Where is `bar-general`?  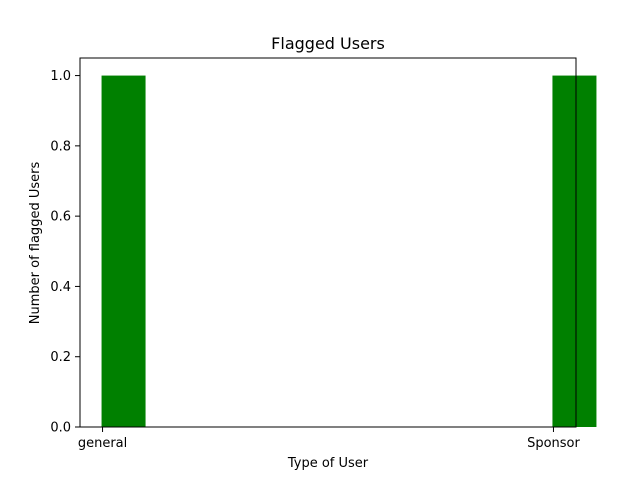
bar-general is located at coordinates (123, 251).